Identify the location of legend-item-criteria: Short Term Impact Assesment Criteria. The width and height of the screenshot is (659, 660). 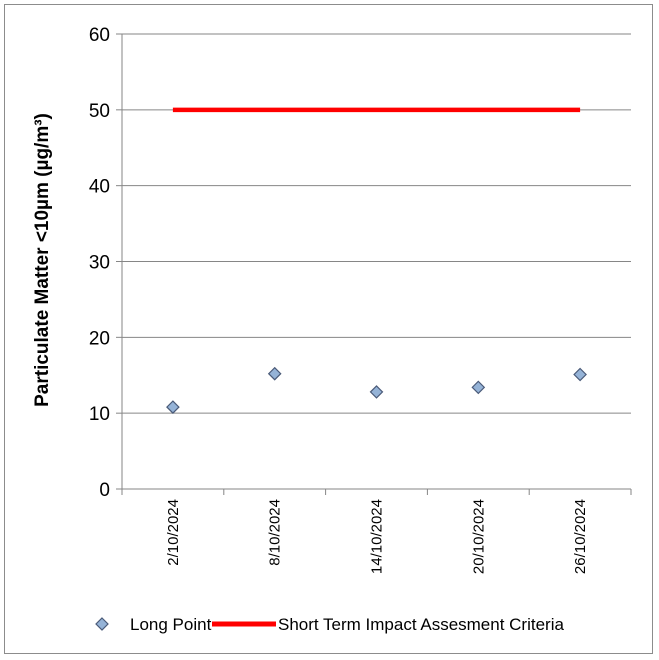
(388, 624).